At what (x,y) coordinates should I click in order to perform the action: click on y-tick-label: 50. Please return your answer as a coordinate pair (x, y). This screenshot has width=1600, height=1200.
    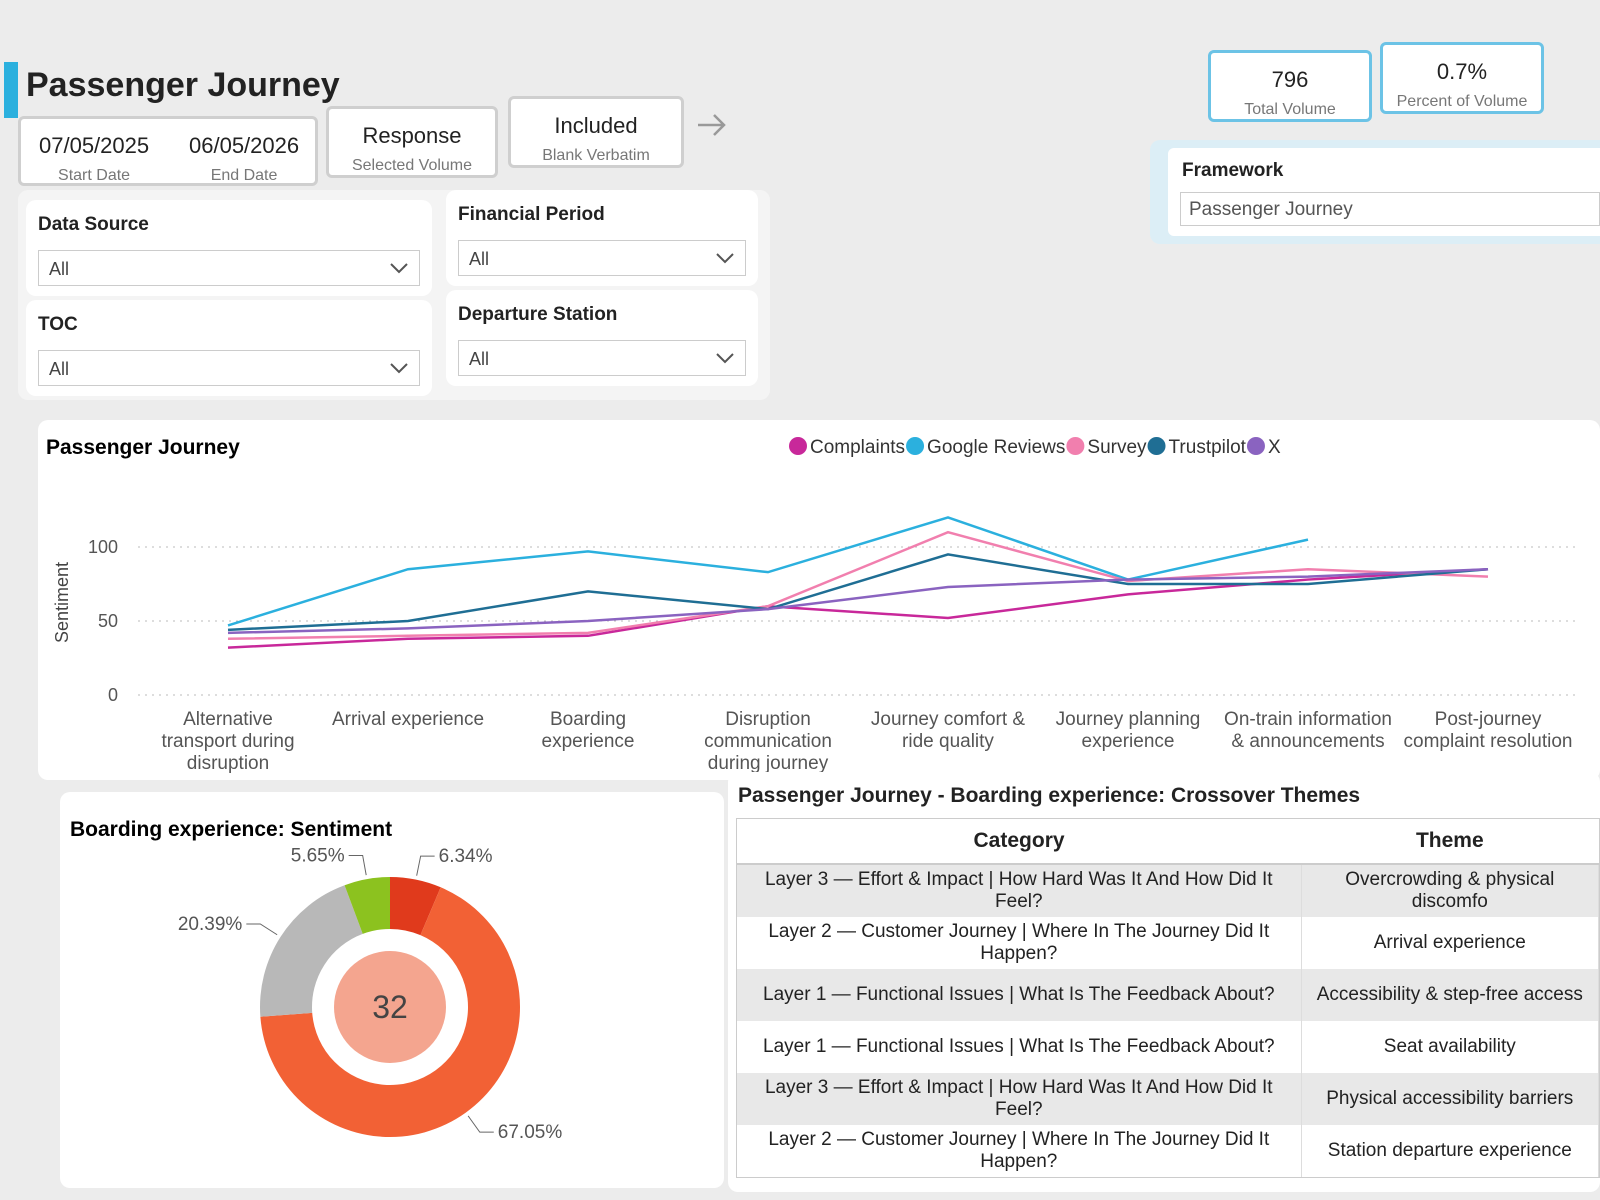
    Looking at the image, I should click on (108, 621).